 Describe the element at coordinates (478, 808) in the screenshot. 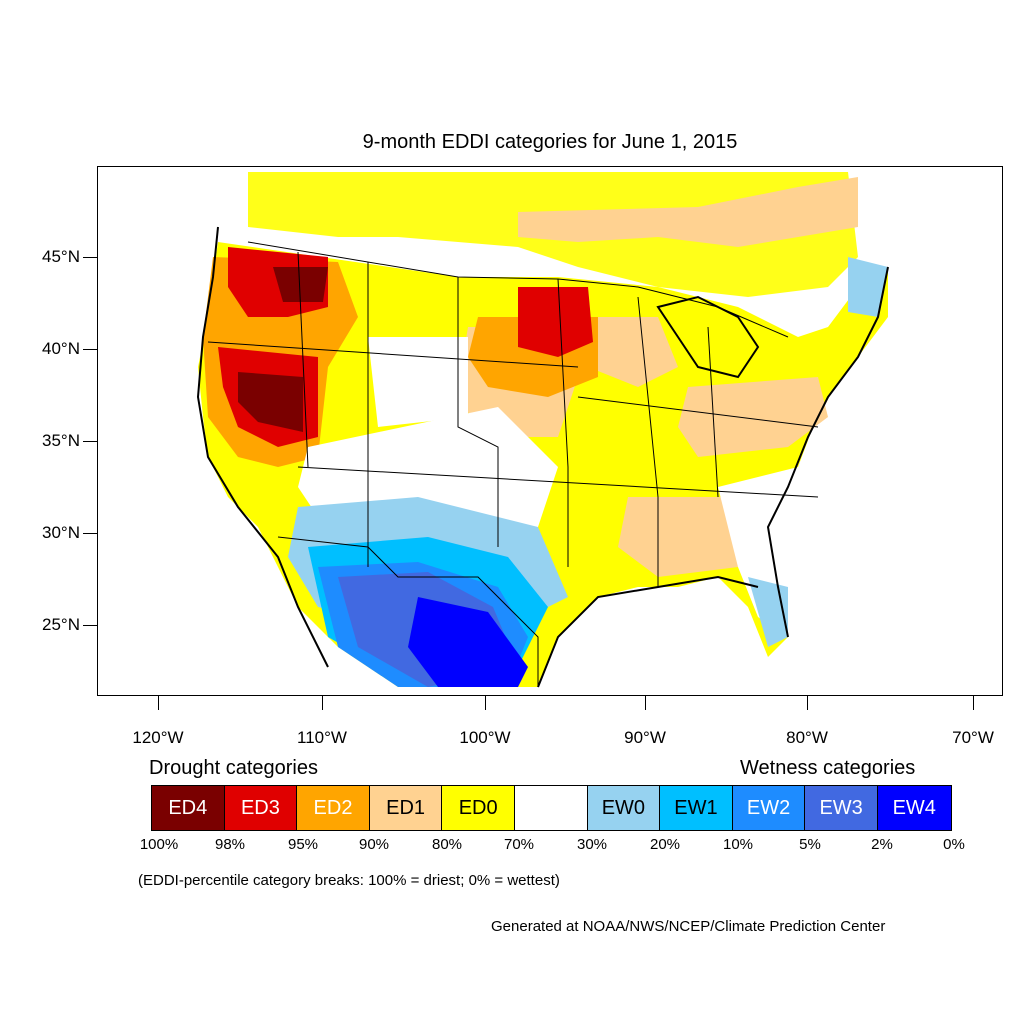

I see `legend-swatch-ed0: ED0` at that location.